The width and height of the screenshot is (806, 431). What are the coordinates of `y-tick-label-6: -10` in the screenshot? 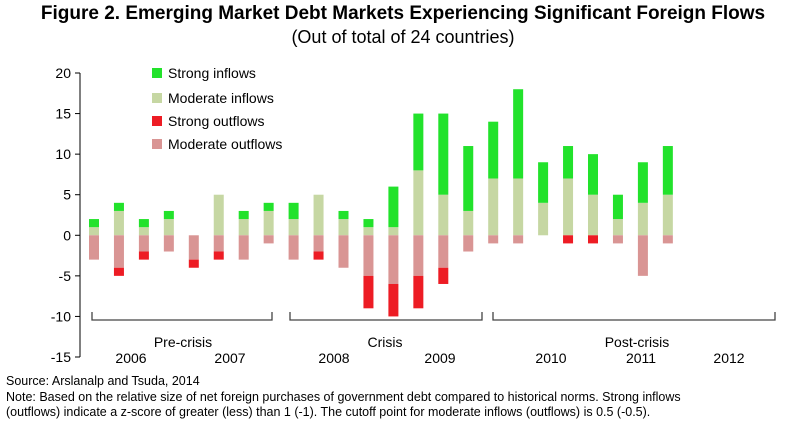 It's located at (61, 316).